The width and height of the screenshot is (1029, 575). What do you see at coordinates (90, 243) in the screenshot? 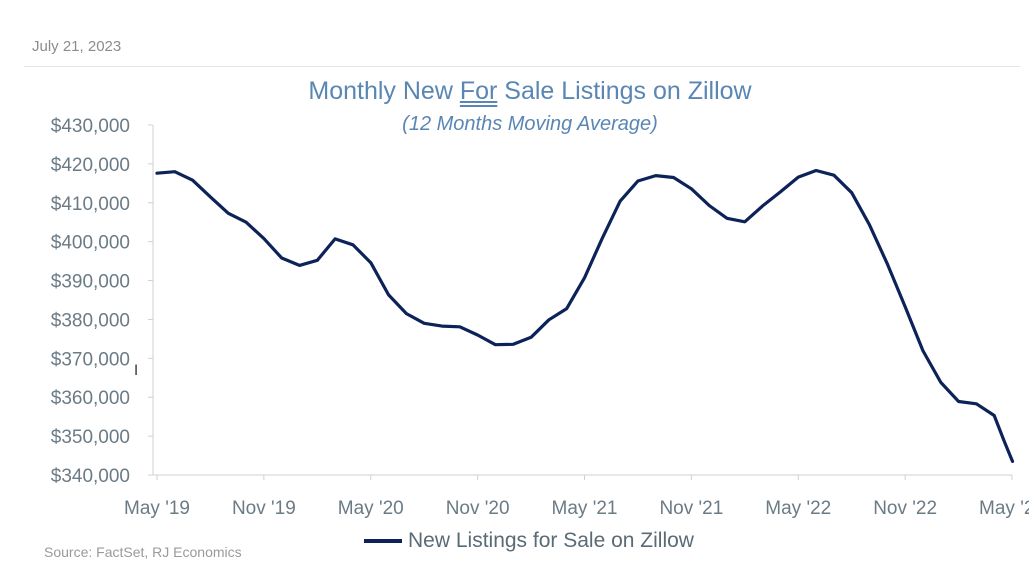
I see `y-tick-label: $400,000` at bounding box center [90, 243].